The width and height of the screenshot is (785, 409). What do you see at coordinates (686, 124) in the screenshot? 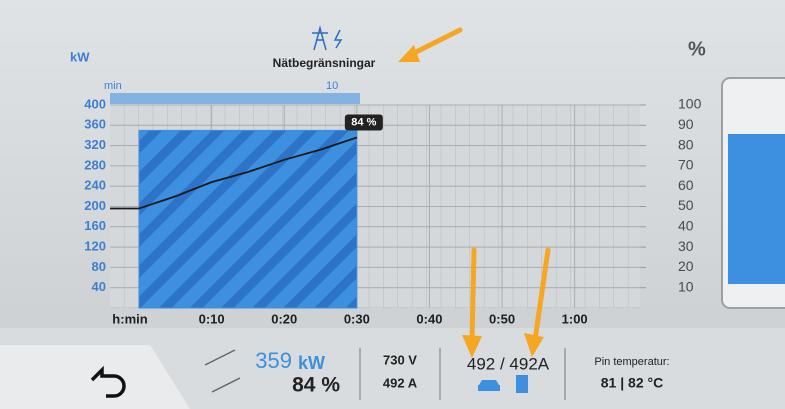
I see `y2-tick-label: 90` at bounding box center [686, 124].